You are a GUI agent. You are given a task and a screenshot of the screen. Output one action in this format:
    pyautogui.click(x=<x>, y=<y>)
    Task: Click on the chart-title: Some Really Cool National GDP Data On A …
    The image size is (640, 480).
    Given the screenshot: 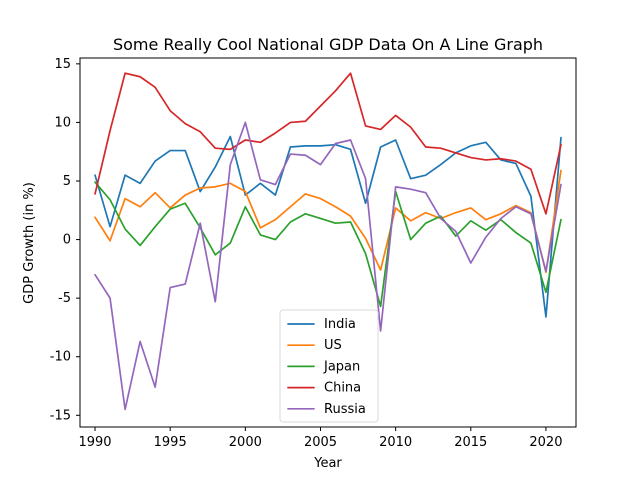 What is the action you would take?
    pyautogui.click(x=328, y=44)
    